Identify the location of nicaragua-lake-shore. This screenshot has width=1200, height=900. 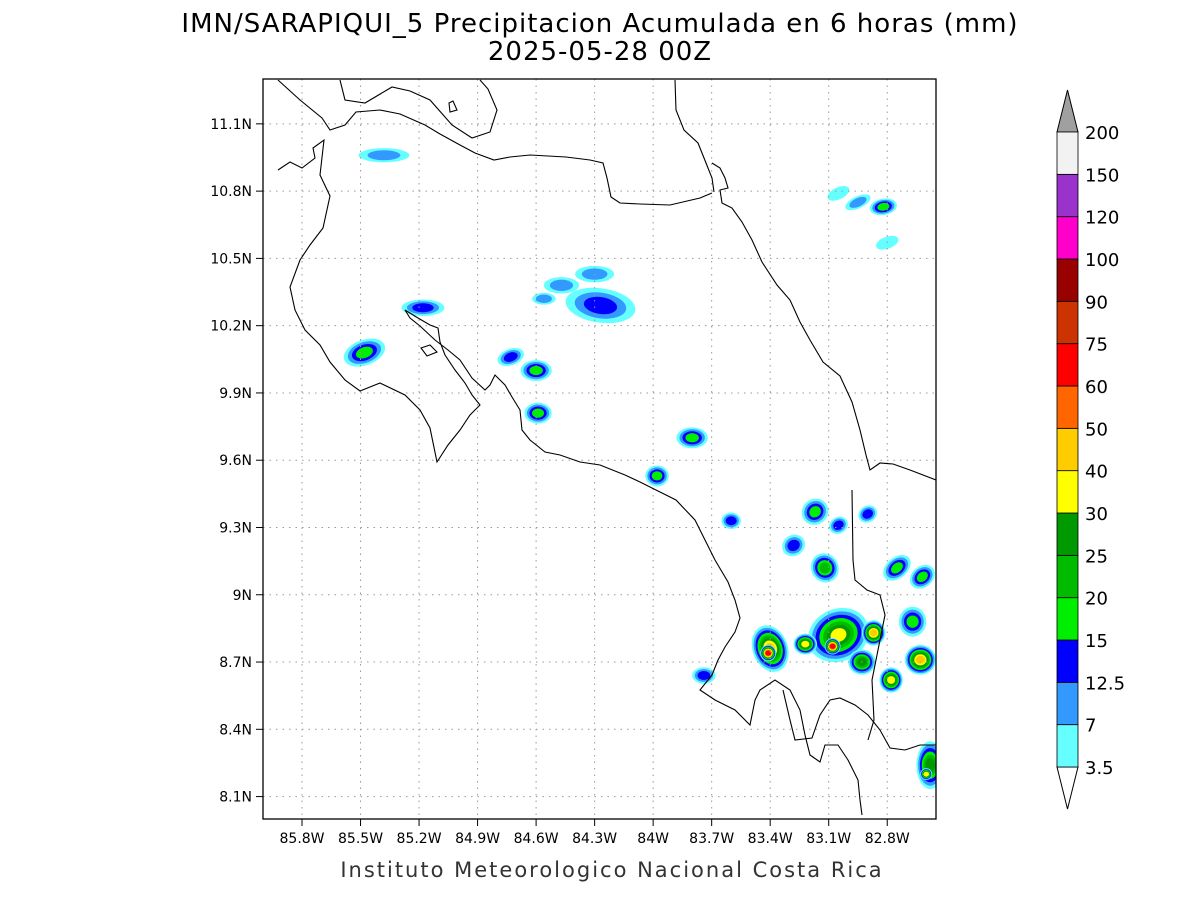
(418, 109).